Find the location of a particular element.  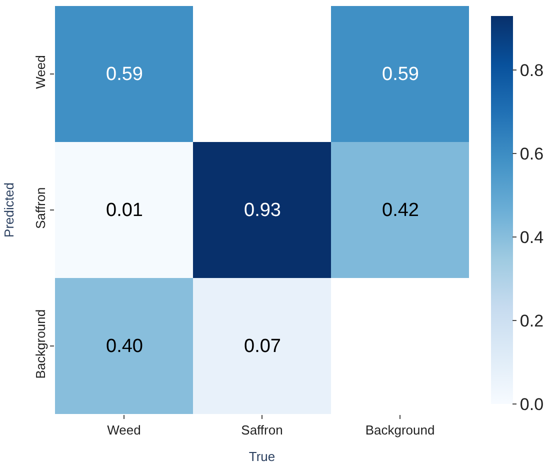

y-tick-label: Background is located at coordinates (40, 344).